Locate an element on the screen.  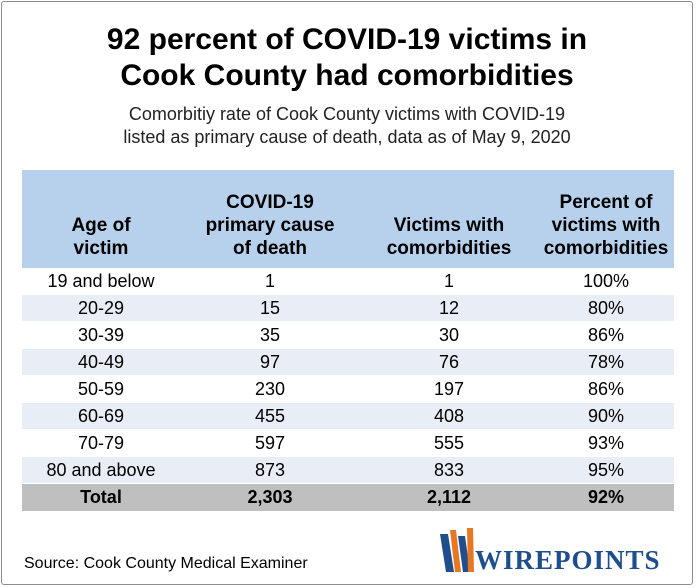
table-cell: 78% is located at coordinates (606, 362).